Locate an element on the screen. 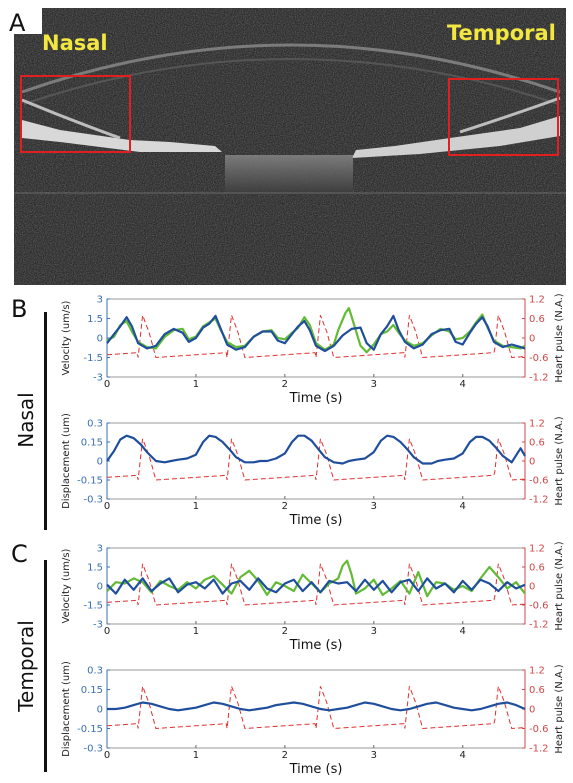 The image size is (573, 783). roi-box-temporal is located at coordinates (503, 117).